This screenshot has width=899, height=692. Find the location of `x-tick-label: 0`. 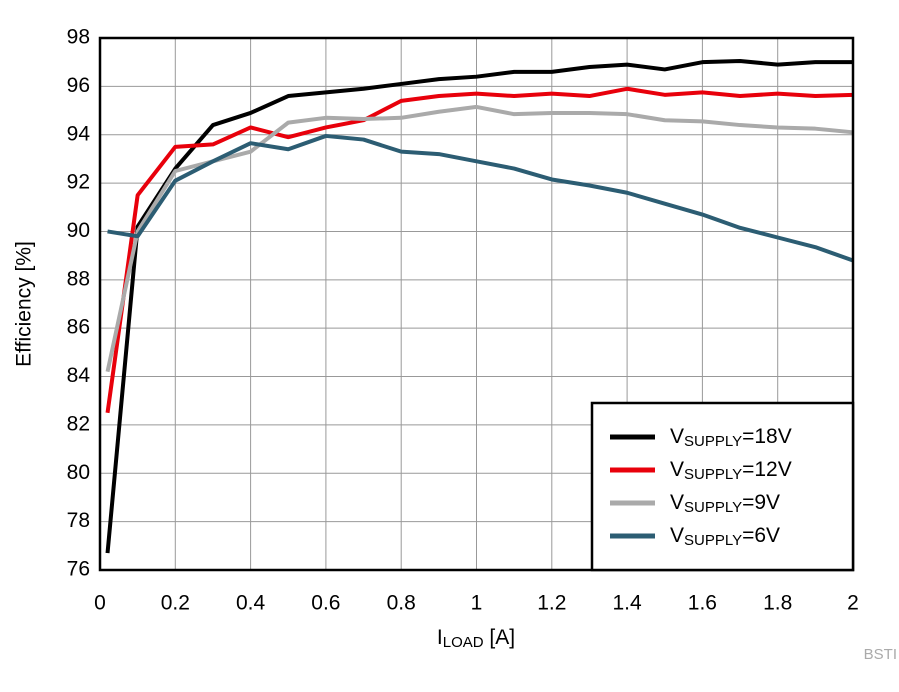

x-tick-label: 0 is located at coordinates (100, 603).